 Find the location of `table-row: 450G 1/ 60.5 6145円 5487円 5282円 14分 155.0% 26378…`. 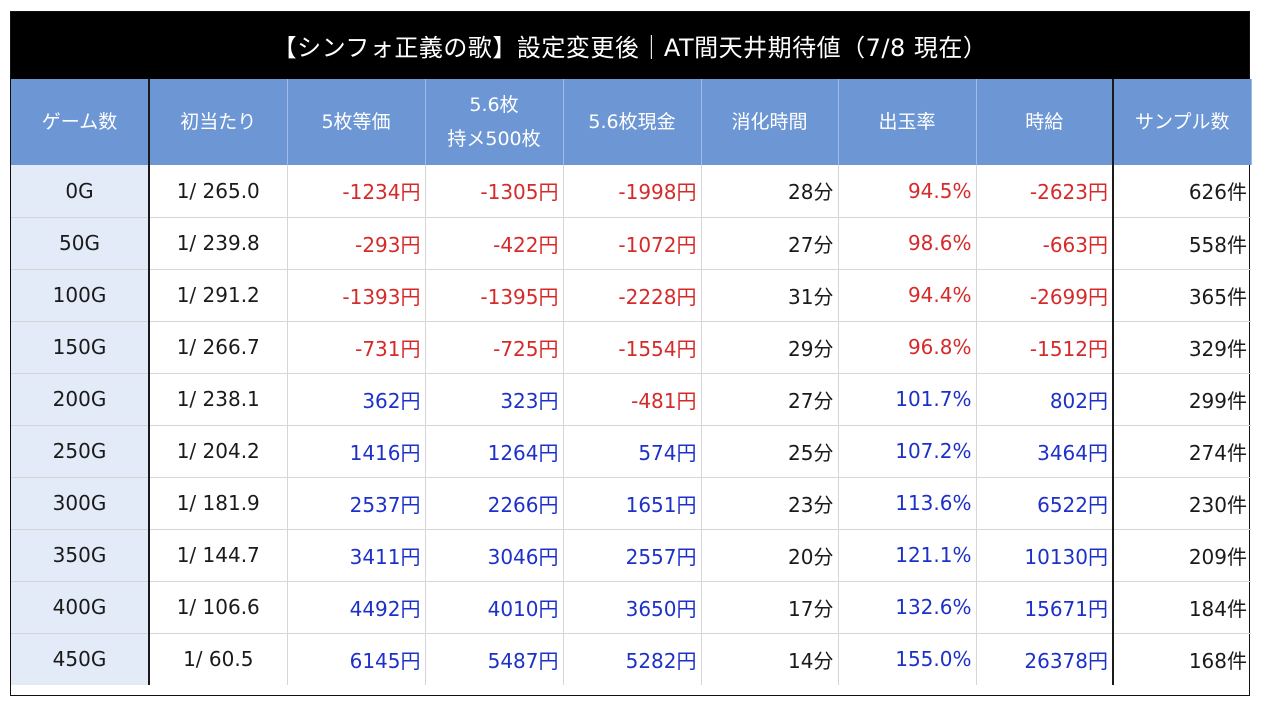

table-row: 450G 1/ 60.5 6145円 5487円 5282円 14分 155.0% 26378… is located at coordinates (631, 659).